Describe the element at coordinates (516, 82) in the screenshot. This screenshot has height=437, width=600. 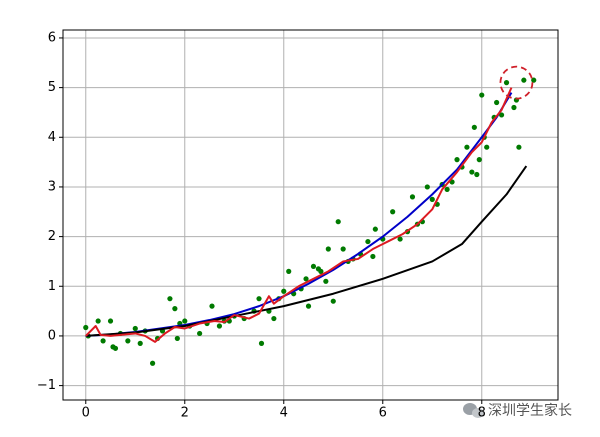
I see `highlight-circle` at that location.